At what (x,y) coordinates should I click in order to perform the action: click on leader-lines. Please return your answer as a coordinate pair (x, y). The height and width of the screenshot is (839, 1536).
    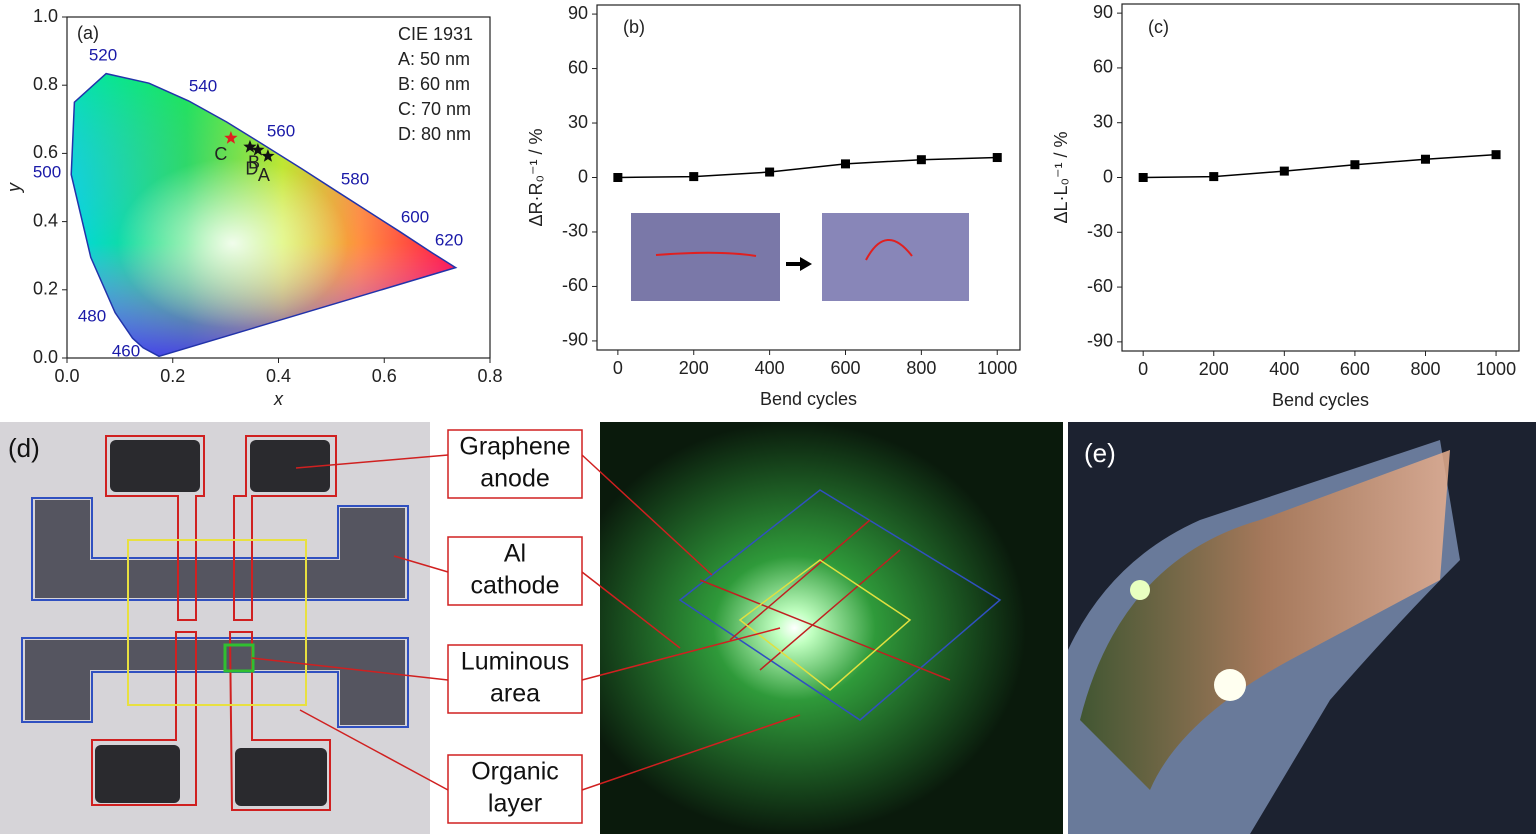
    Looking at the image, I should click on (526, 622).